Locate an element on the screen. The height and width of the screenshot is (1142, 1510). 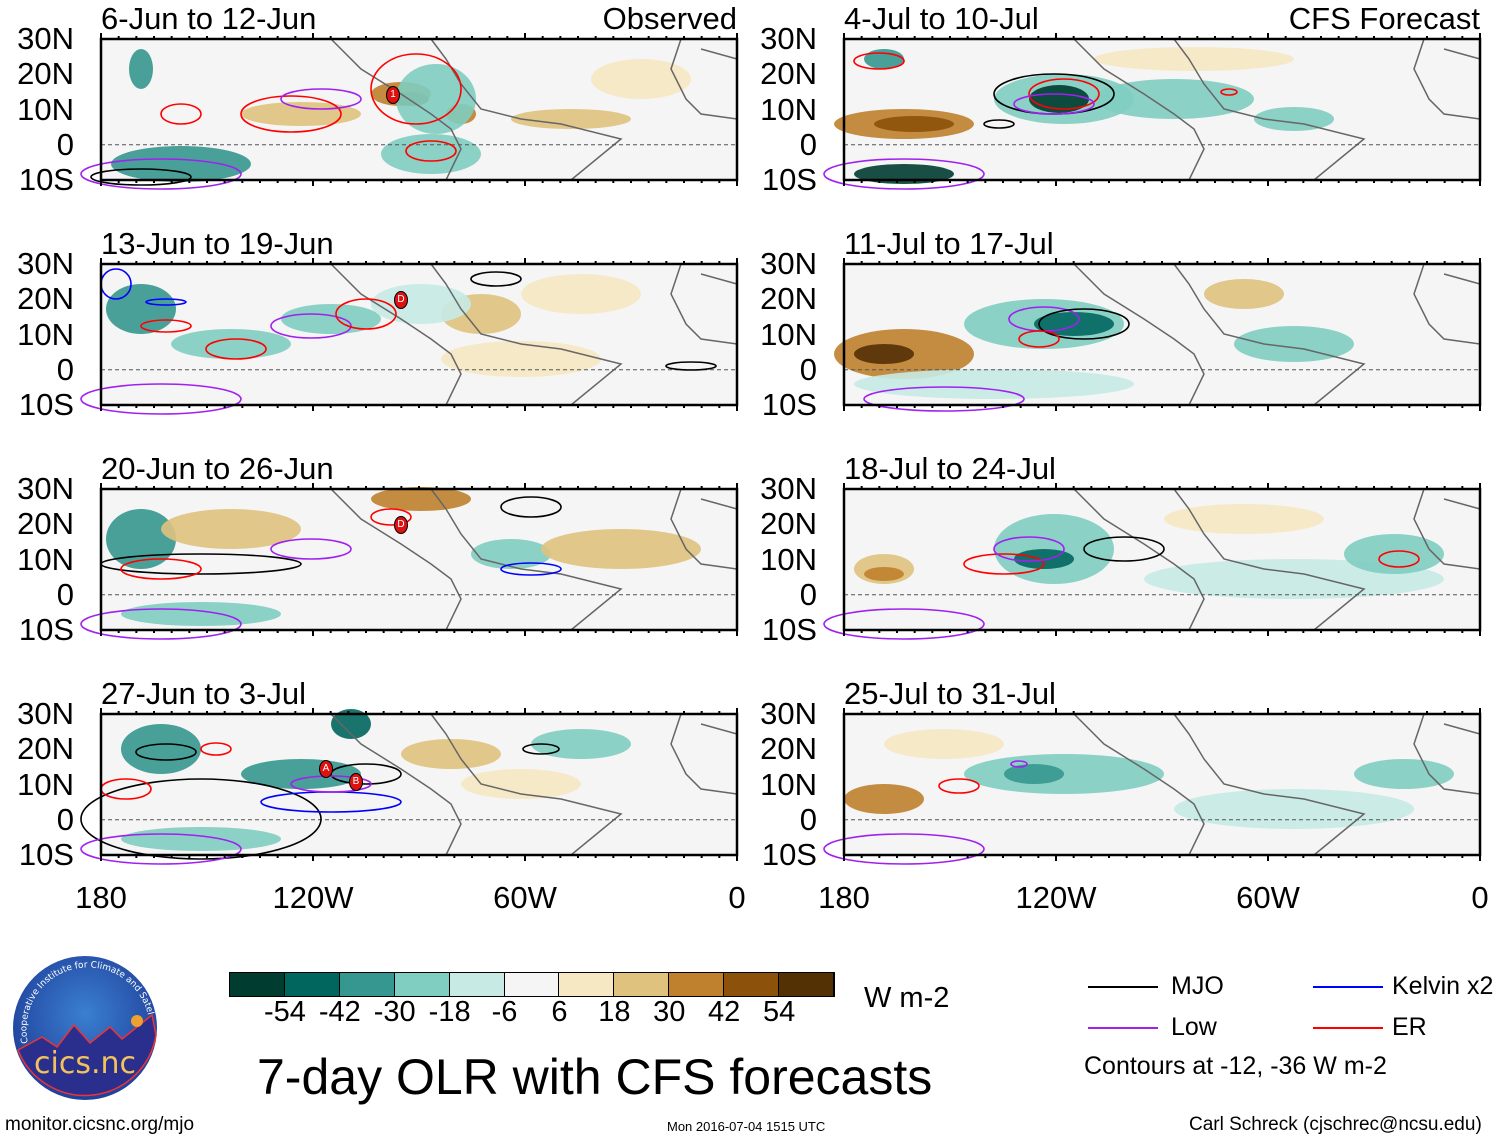
storm-marker: A is located at coordinates (326, 769).